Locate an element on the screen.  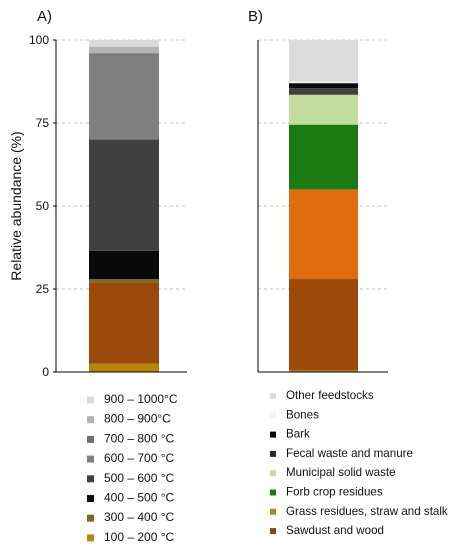
y-tick-label: 0 is located at coordinates (45, 372).